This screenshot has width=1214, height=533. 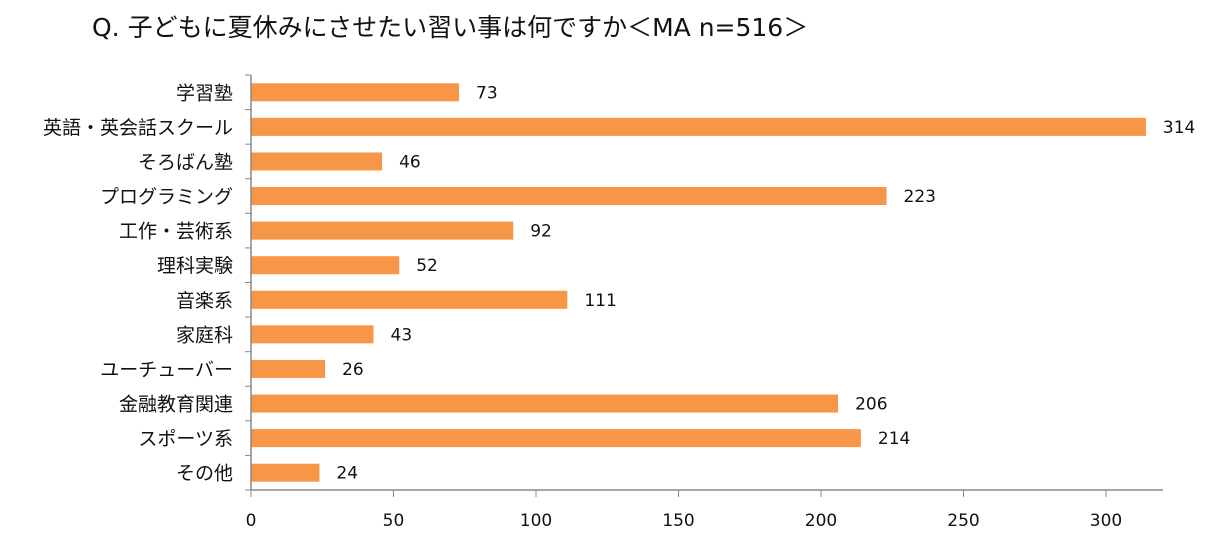 What do you see at coordinates (871, 405) in the screenshot?
I see `data-label: 206` at bounding box center [871, 405].